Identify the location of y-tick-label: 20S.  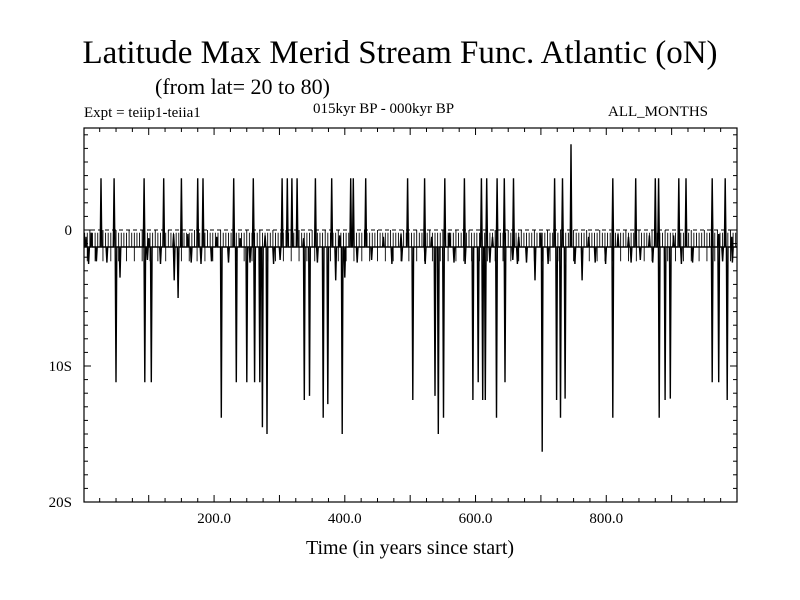
(60, 503).